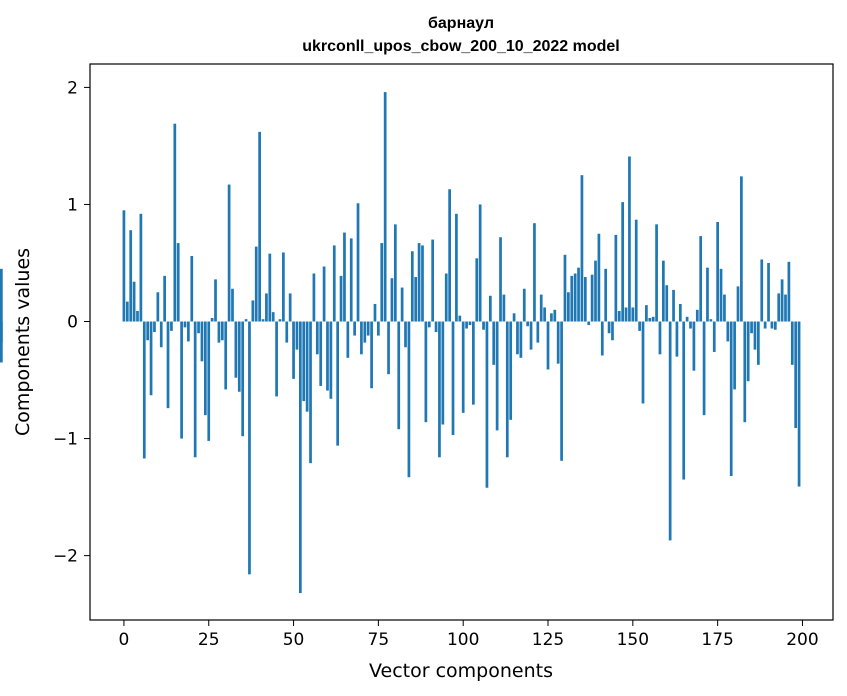 This screenshot has width=847, height=696. What do you see at coordinates (548, 640) in the screenshot?
I see `x-tick-label: 125` at bounding box center [548, 640].